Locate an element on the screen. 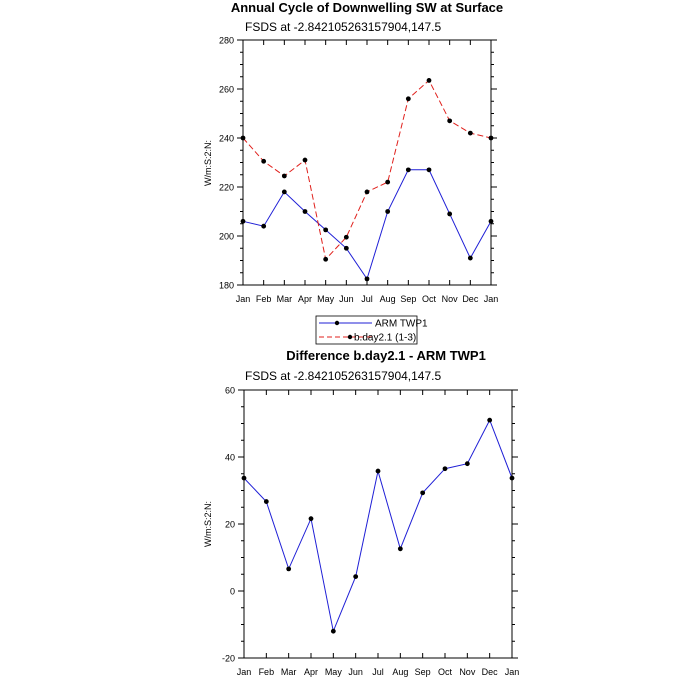 The width and height of the screenshot is (700, 700). bottom-series-0-line is located at coordinates (378, 525).